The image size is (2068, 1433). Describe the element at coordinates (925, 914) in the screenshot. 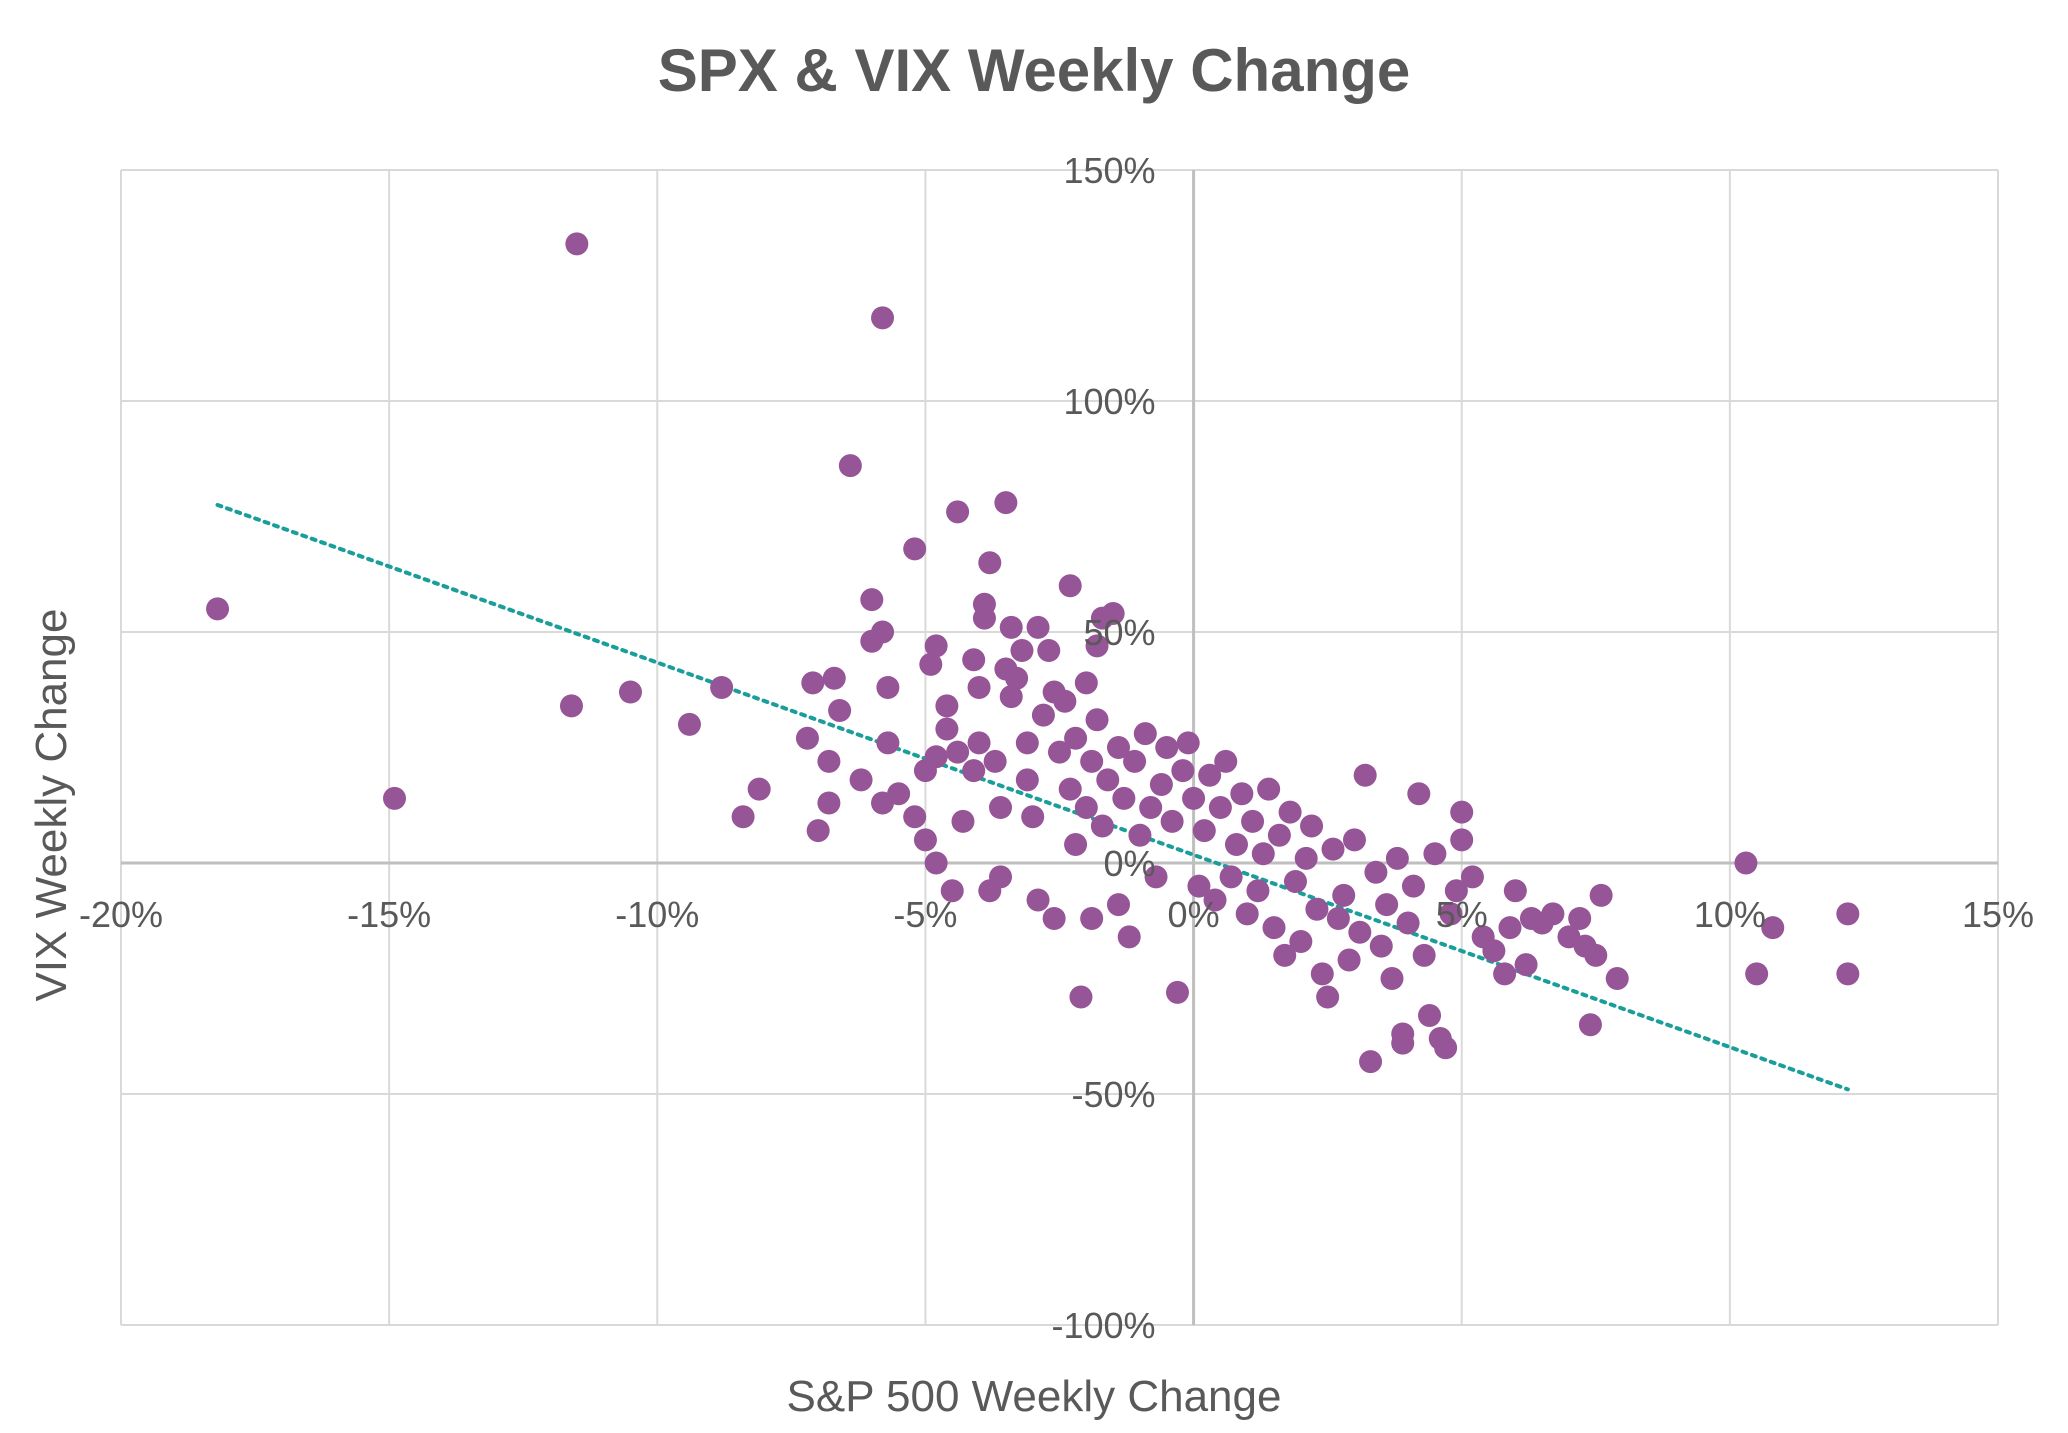

I see `x-tick-label: -5%` at that location.